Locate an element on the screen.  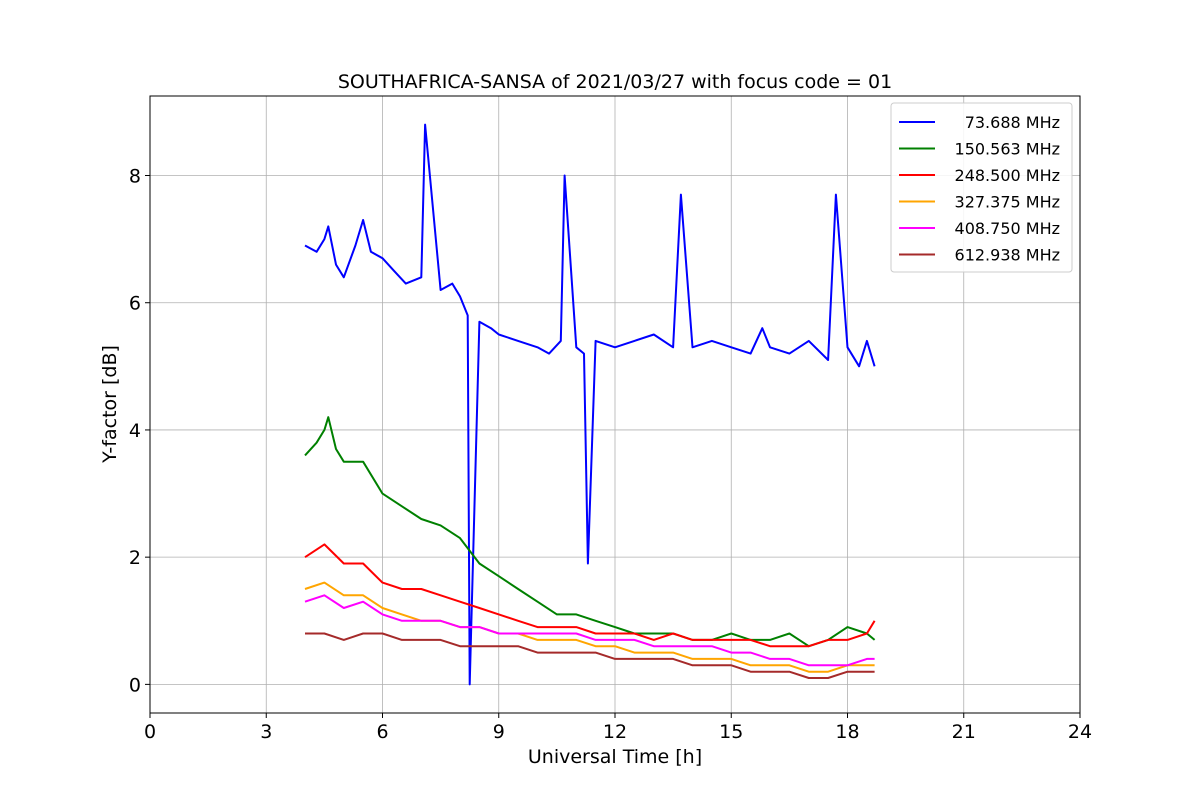
series-line-248-500-mhz is located at coordinates (590, 595).